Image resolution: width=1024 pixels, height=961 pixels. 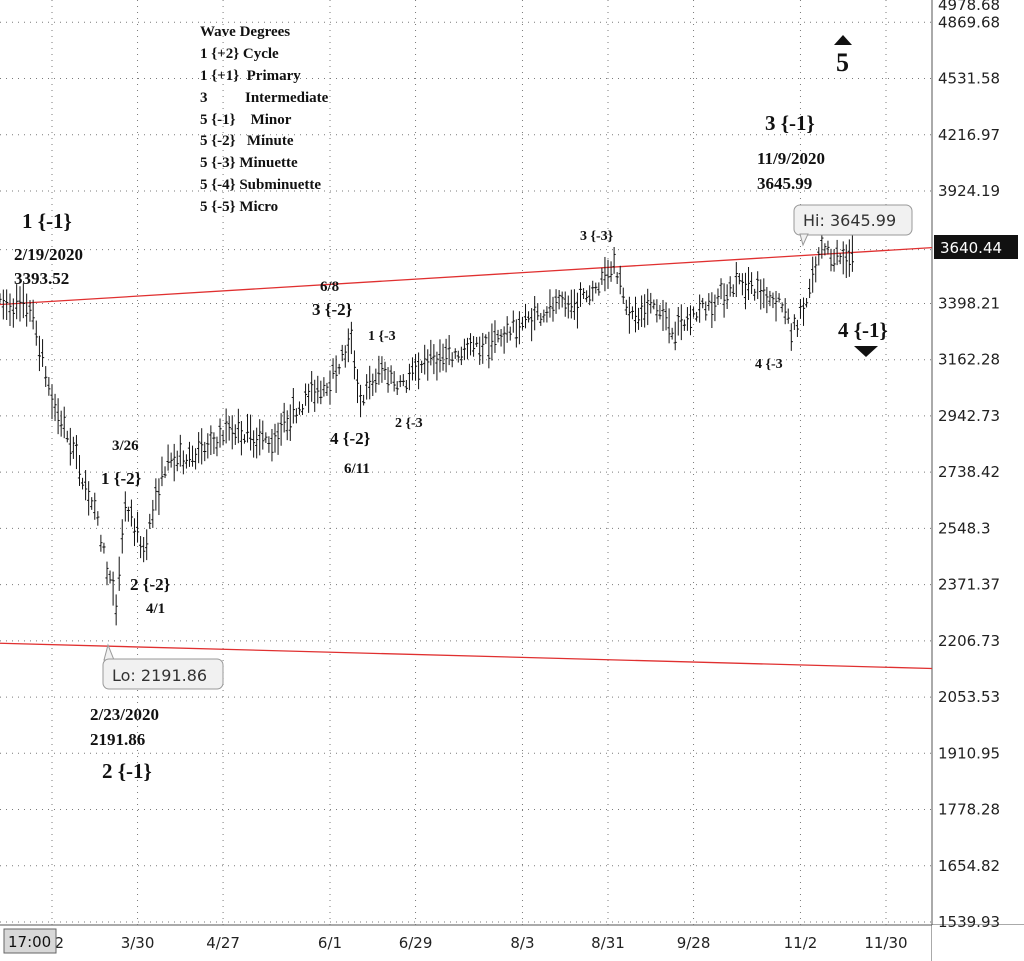 What do you see at coordinates (866, 351) in the screenshot?
I see `arrow-down-icon` at bounding box center [866, 351].